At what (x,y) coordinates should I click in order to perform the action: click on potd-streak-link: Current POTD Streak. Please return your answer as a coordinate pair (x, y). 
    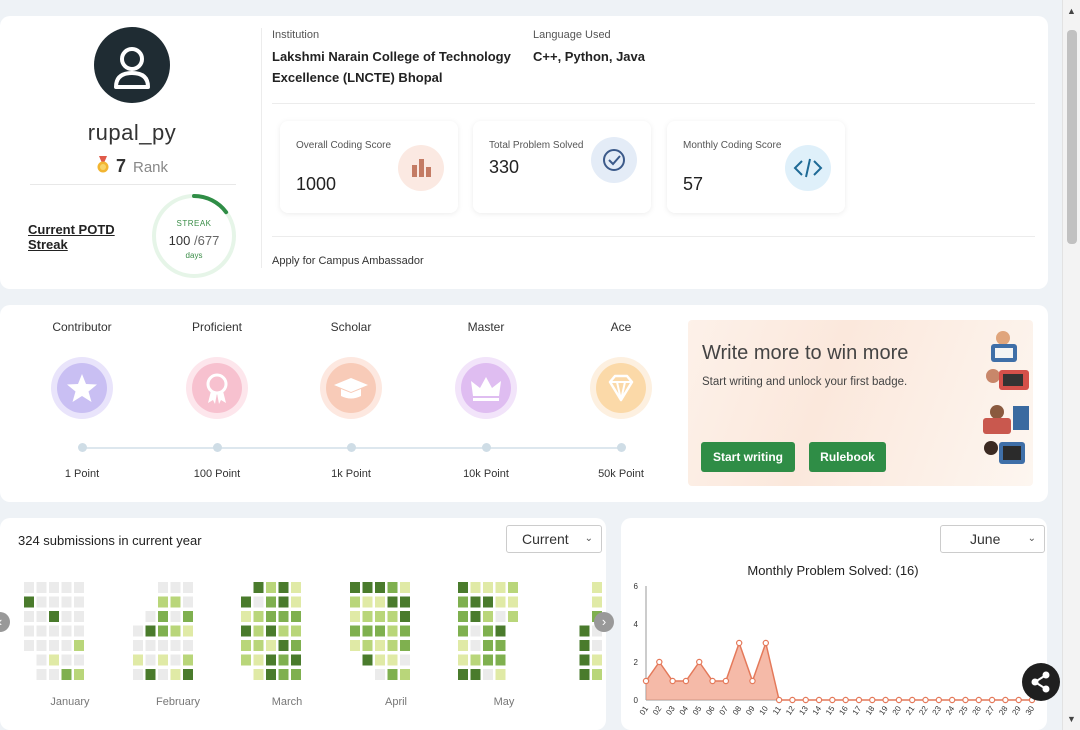
    Looking at the image, I should click on (71, 237).